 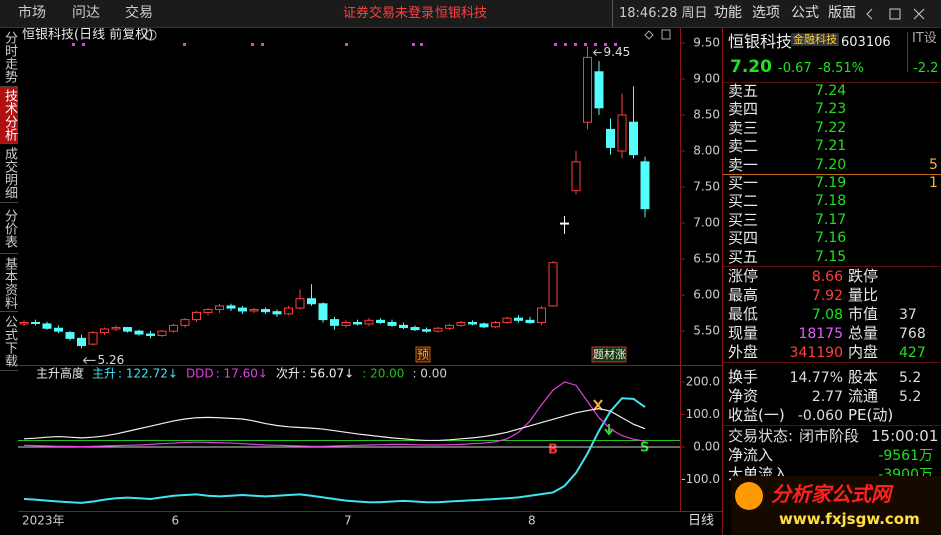 What do you see at coordinates (617, 52) in the screenshot?
I see `high-annotation: 9.45` at bounding box center [617, 52].